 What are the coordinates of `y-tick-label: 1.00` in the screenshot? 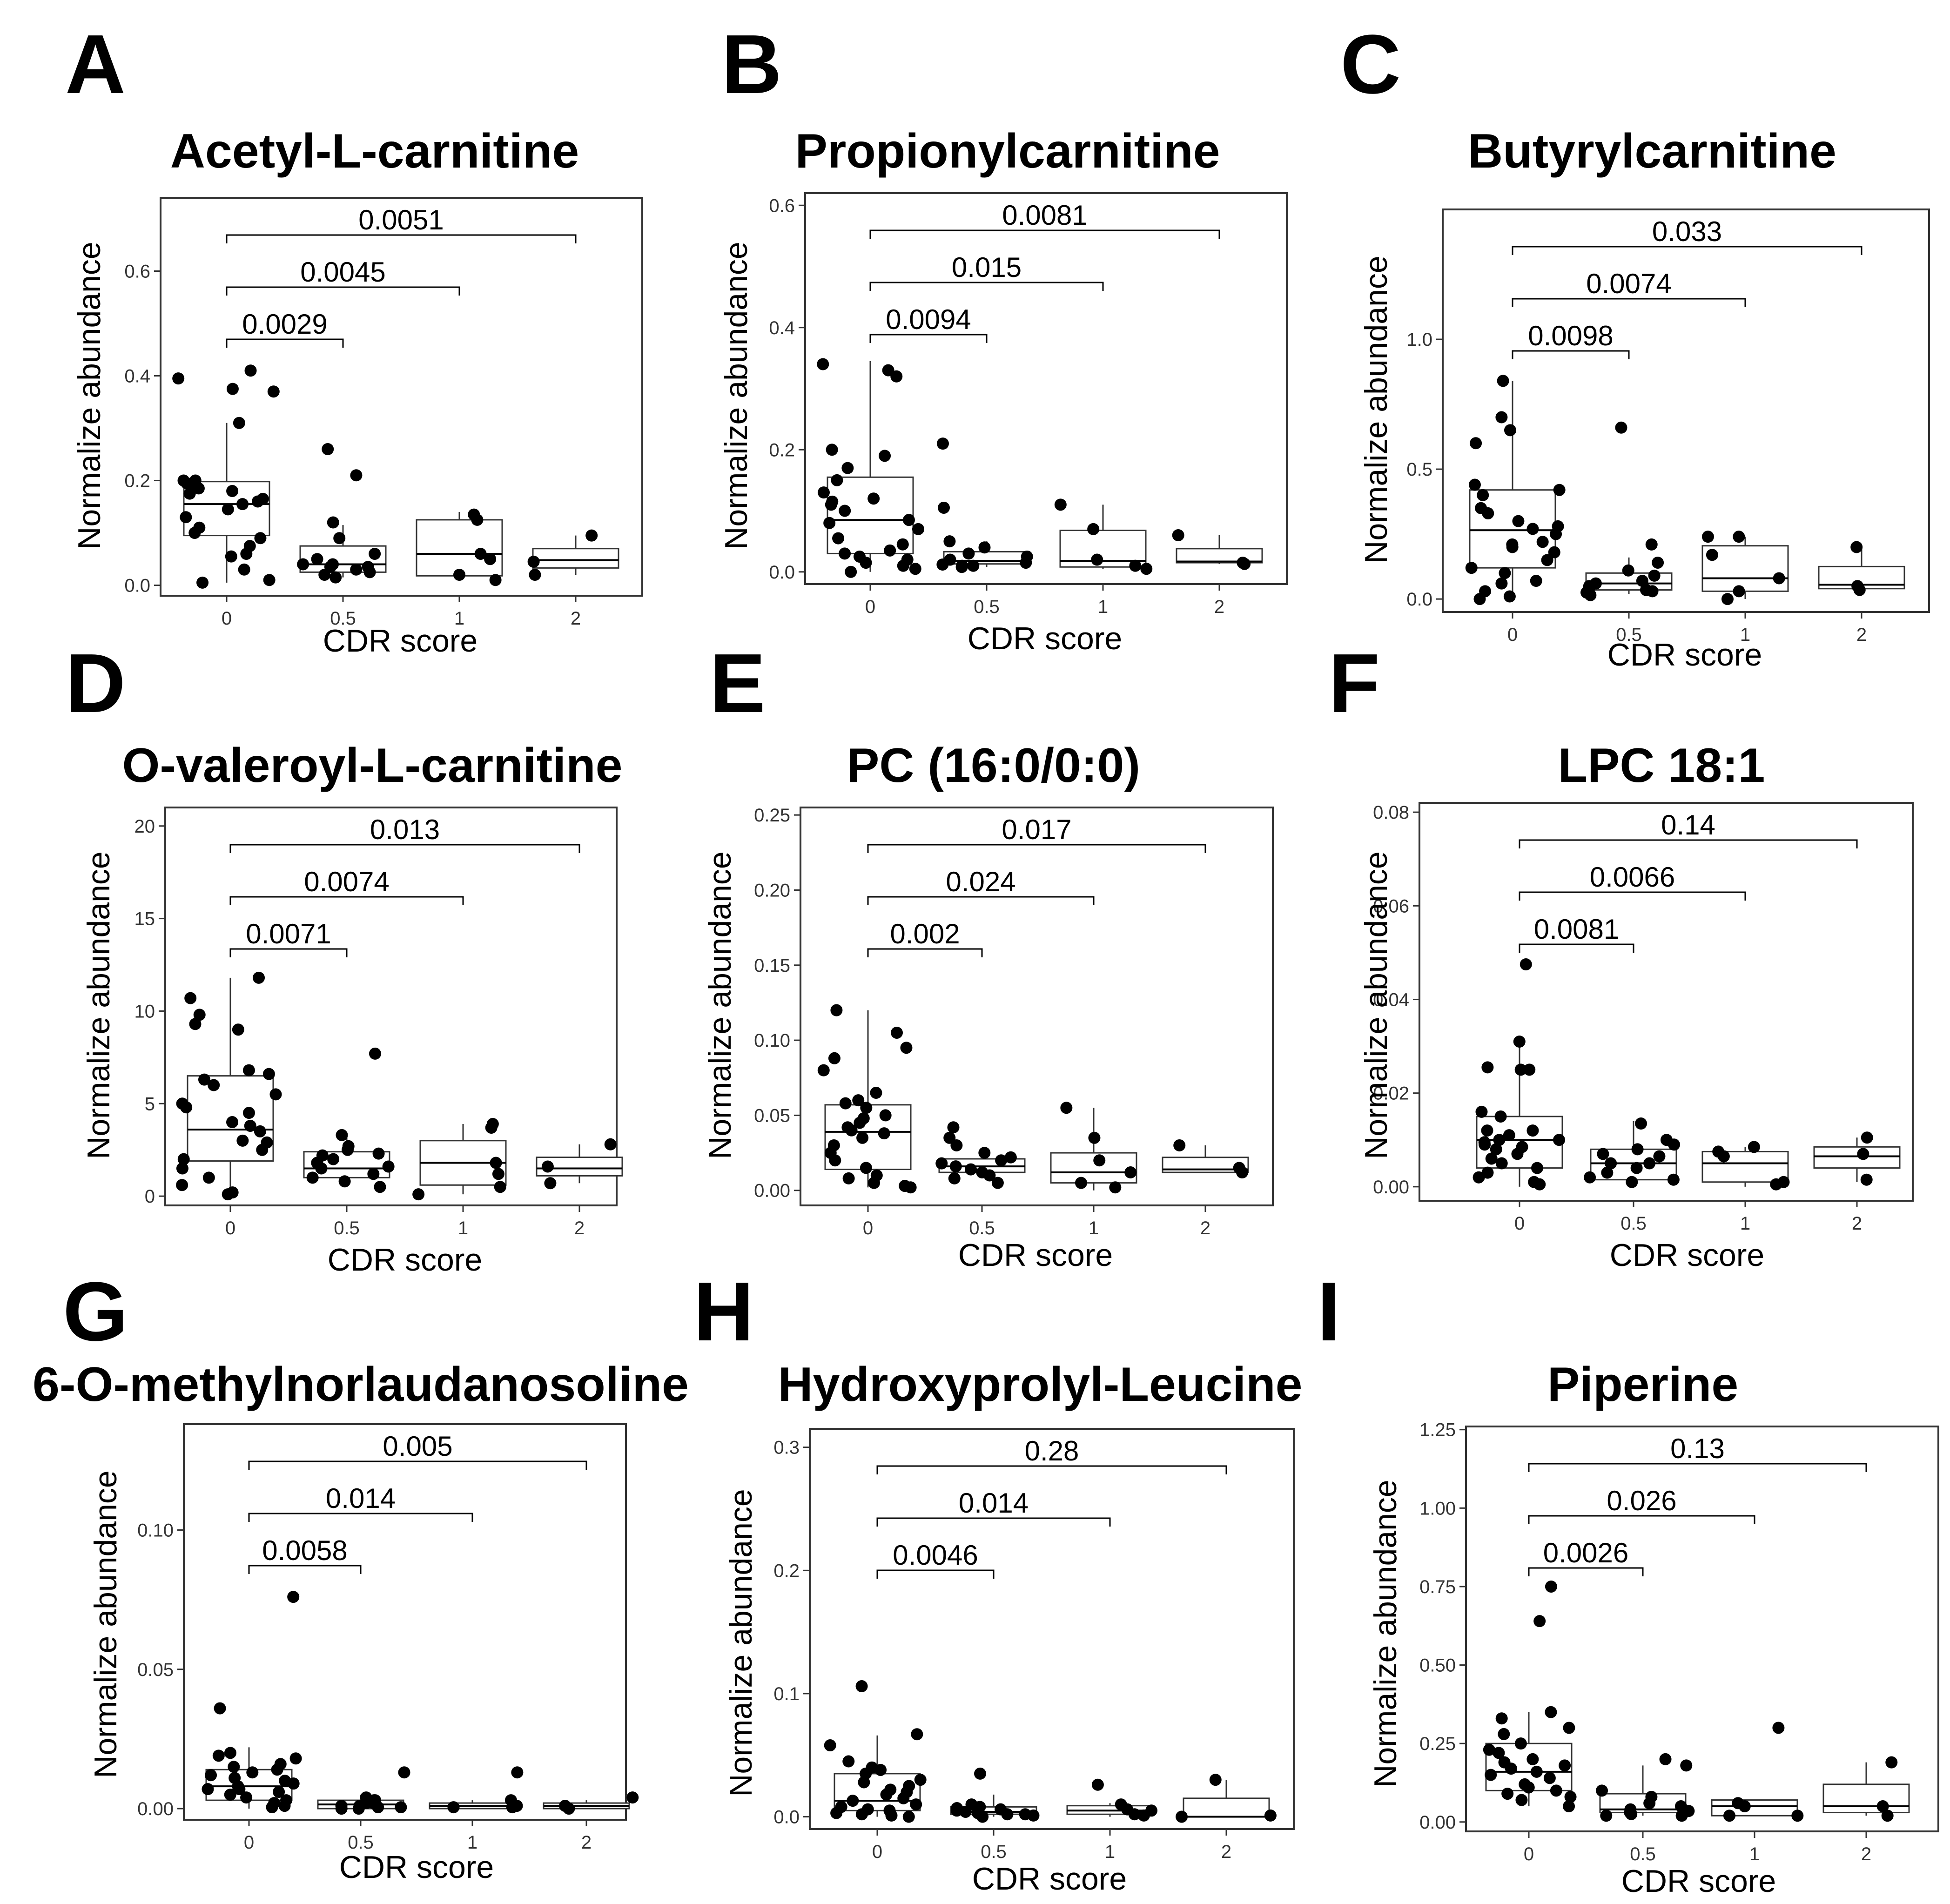 It's located at (1437, 1508).